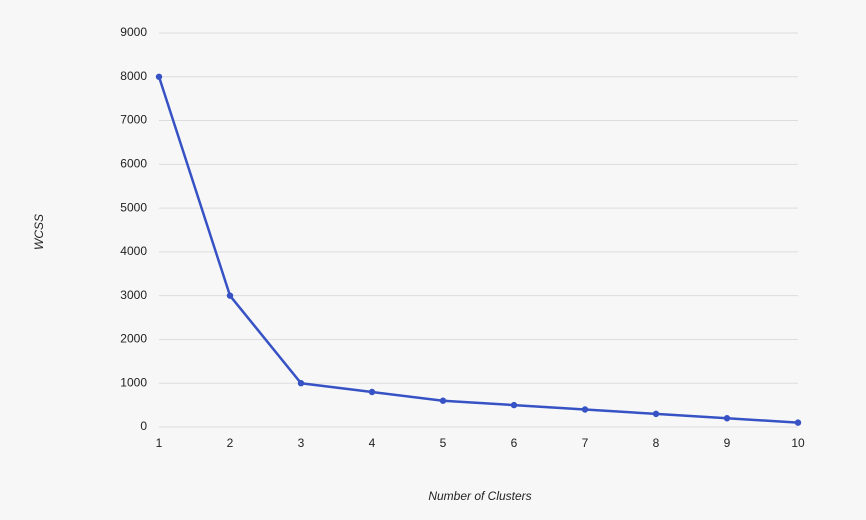 Image resolution: width=866 pixels, height=520 pixels. Describe the element at coordinates (39, 232) in the screenshot. I see `y-axis-title: WCSS` at that location.